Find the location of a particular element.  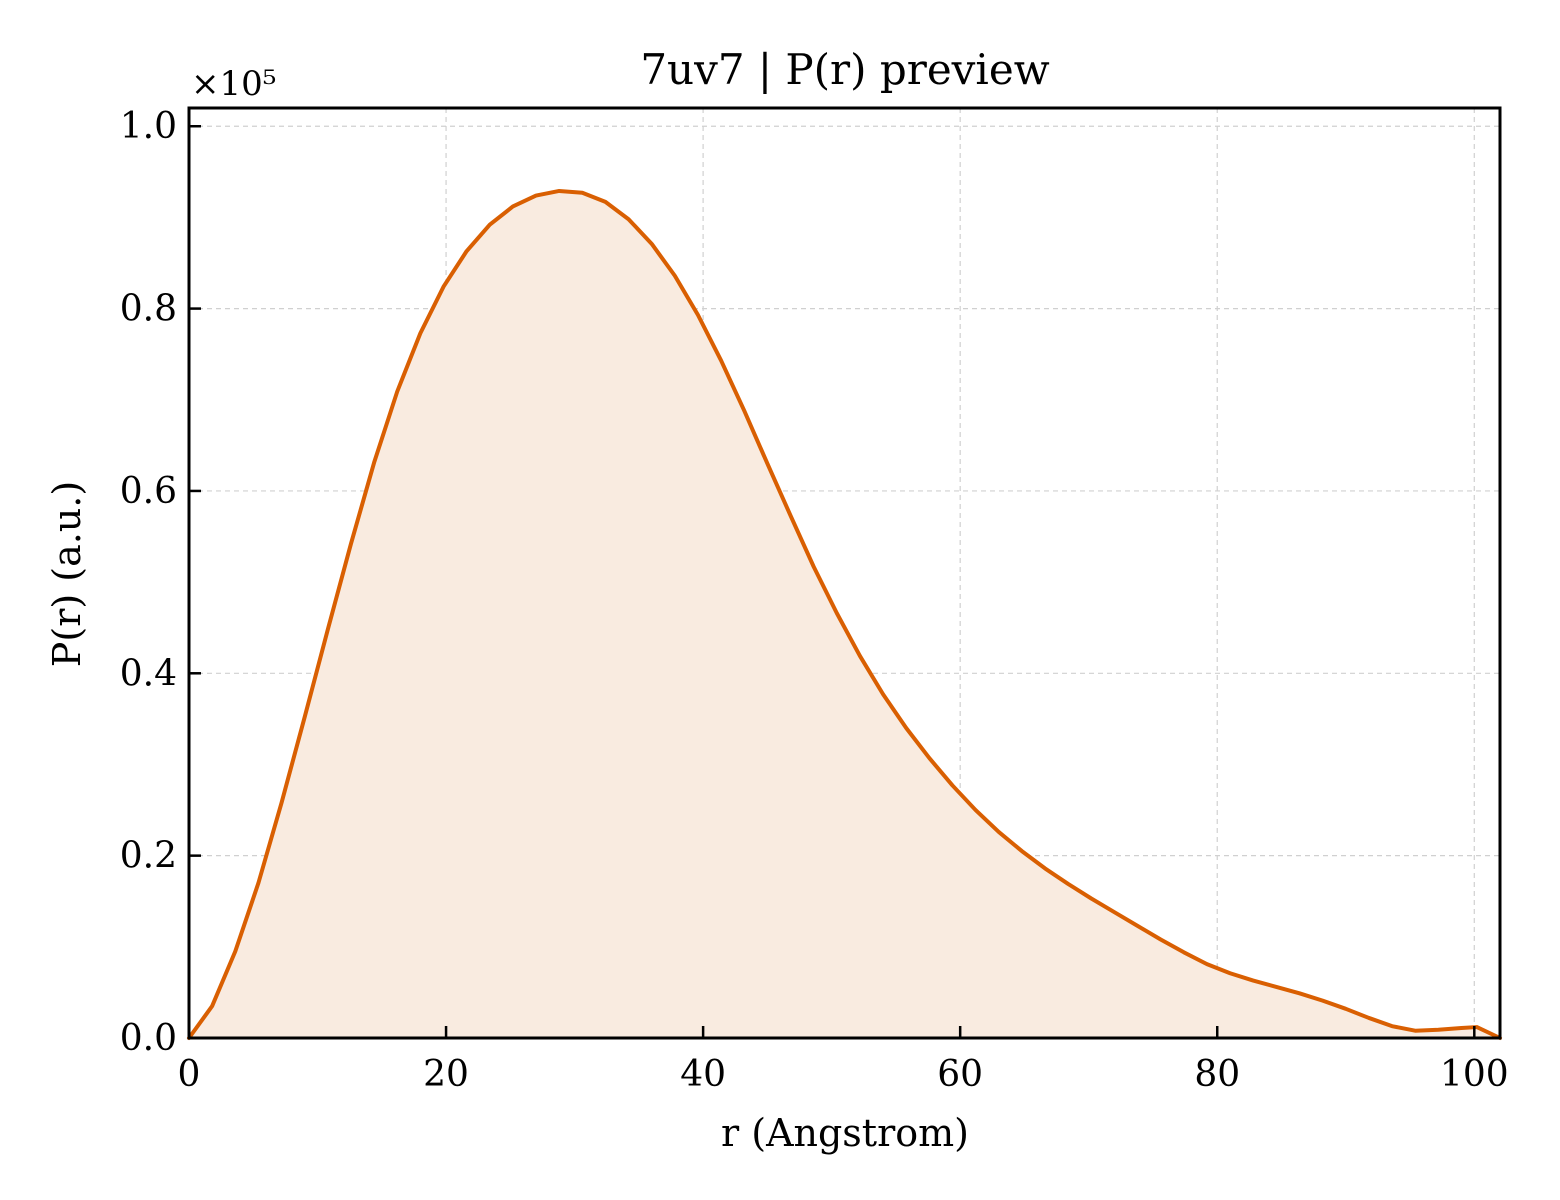

x-tick-label: 100 is located at coordinates (1474, 1074).